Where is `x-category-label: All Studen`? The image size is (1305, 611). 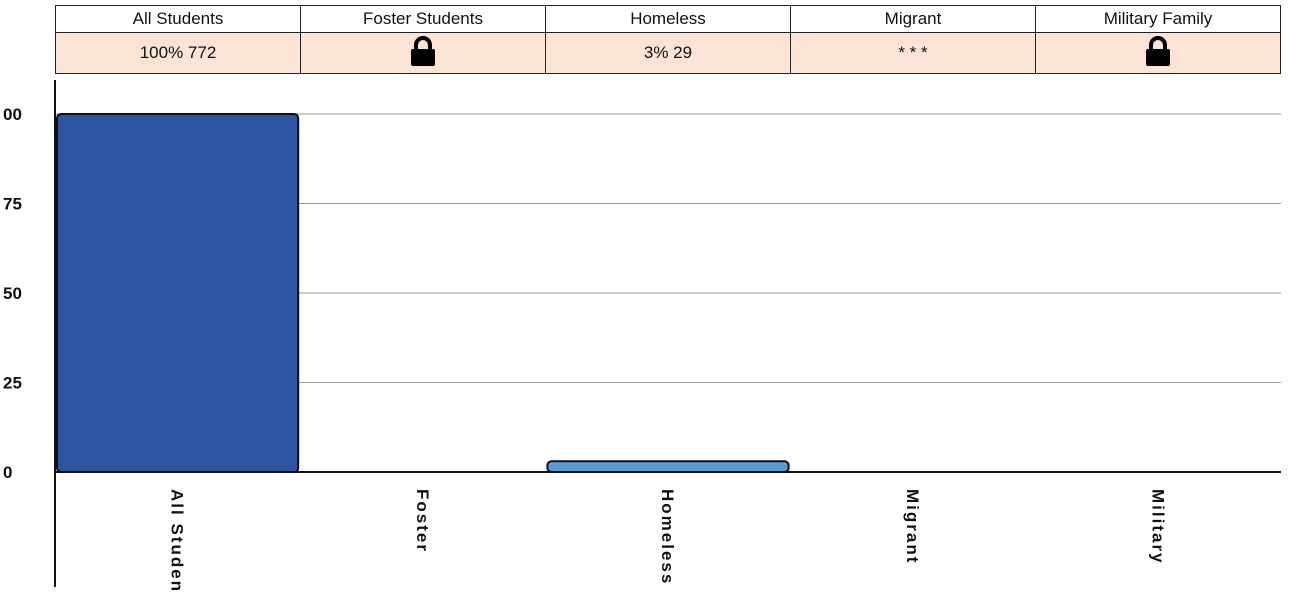 x-category-label: All Studen is located at coordinates (177, 541).